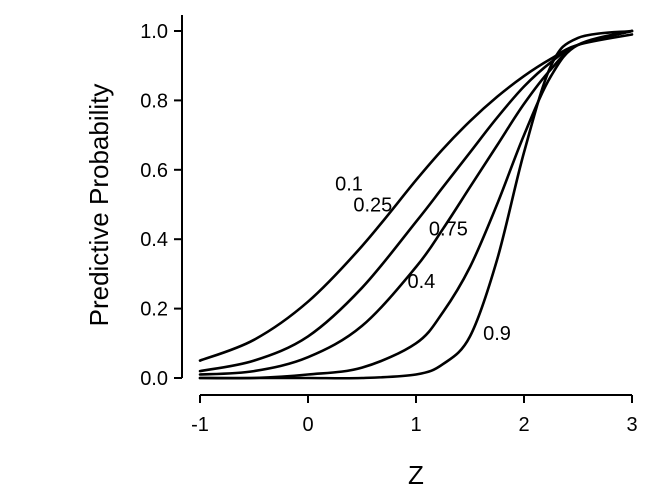  What do you see at coordinates (154, 240) in the screenshot?
I see `y-tick-label: 0.4` at bounding box center [154, 240].